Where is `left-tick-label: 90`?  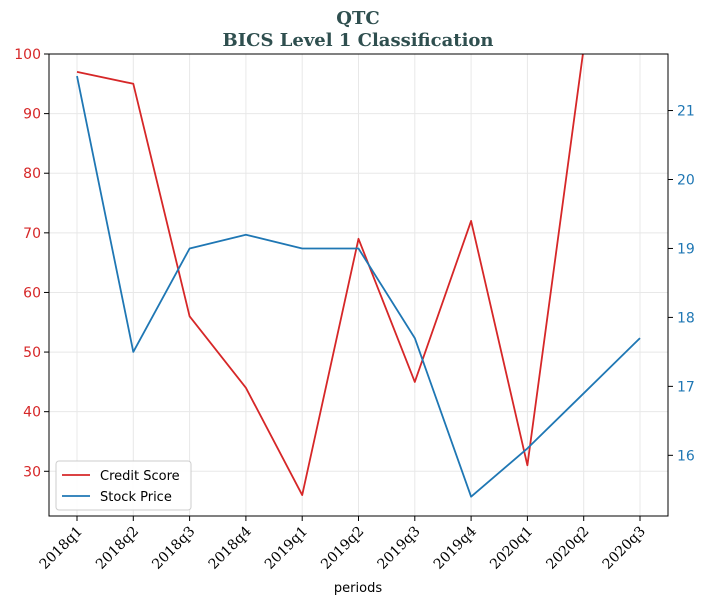 left-tick-label: 90 is located at coordinates (32, 115).